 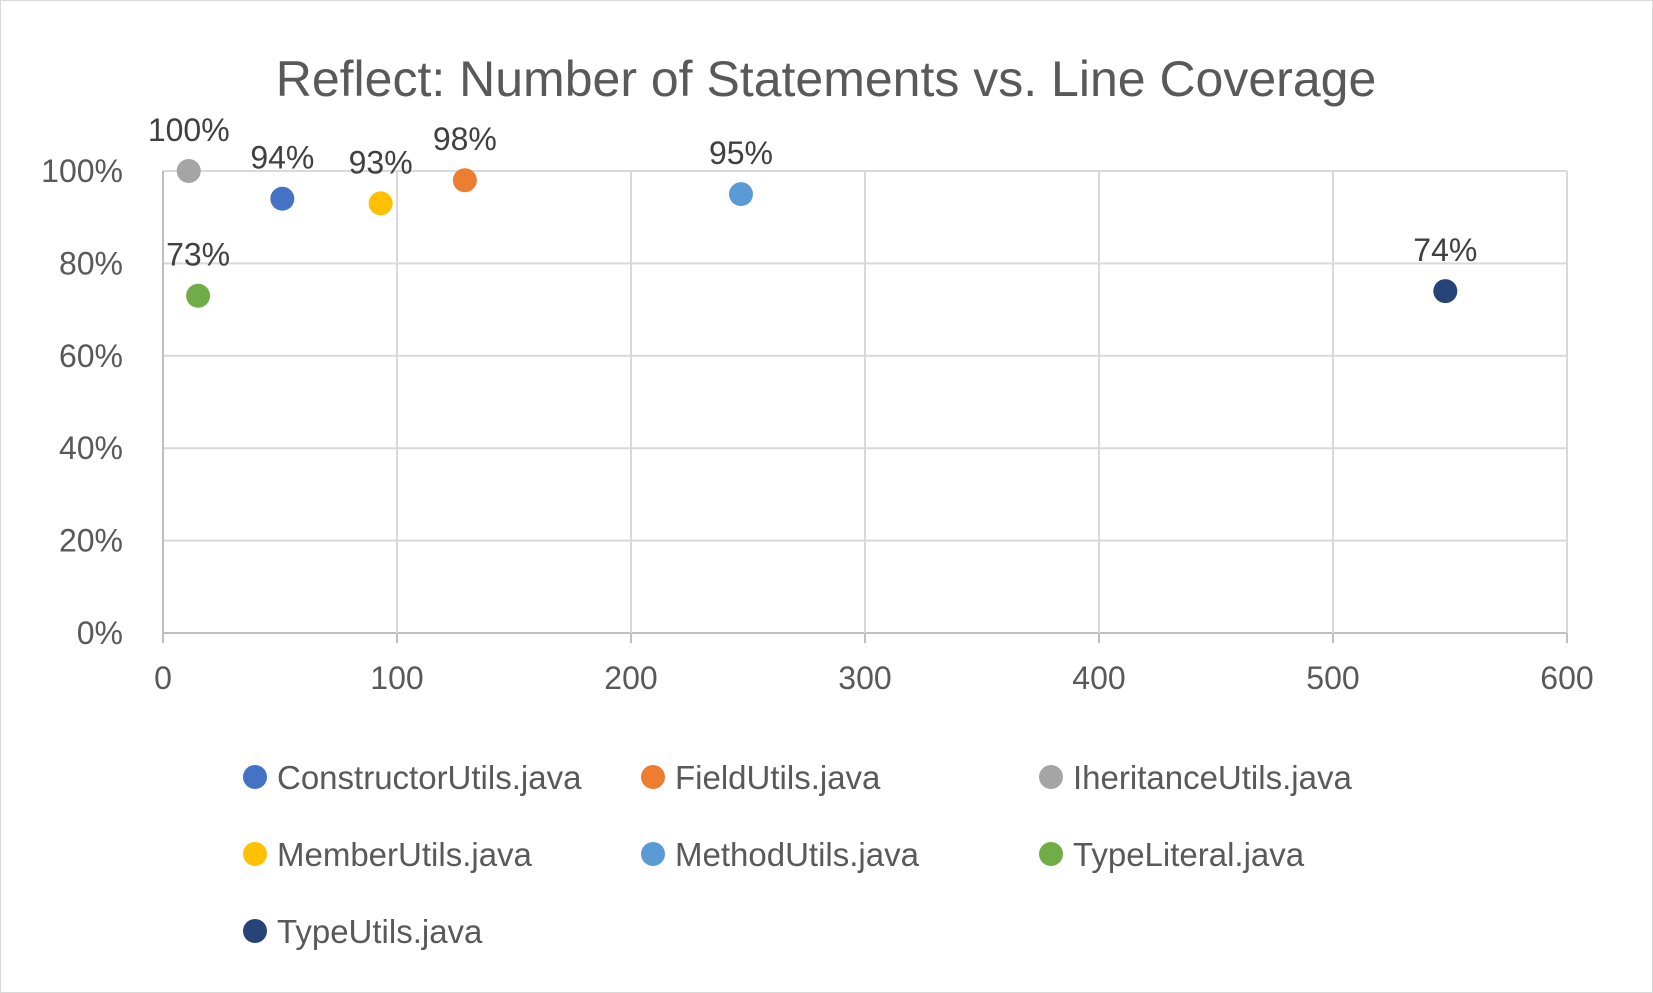 I want to click on y-tick-label: 100%, so click(x=82, y=171).